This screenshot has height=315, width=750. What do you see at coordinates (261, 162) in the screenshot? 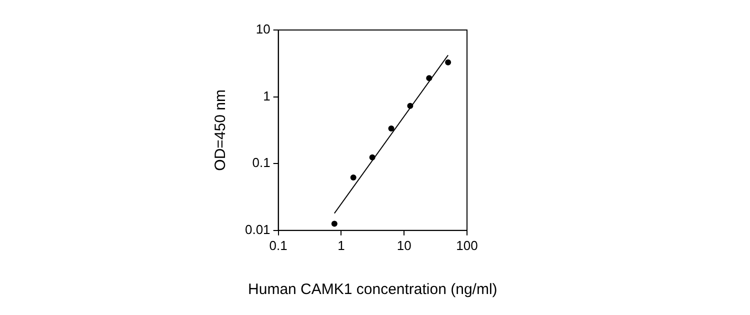
I see `y-tick-label: 0.1` at bounding box center [261, 162].